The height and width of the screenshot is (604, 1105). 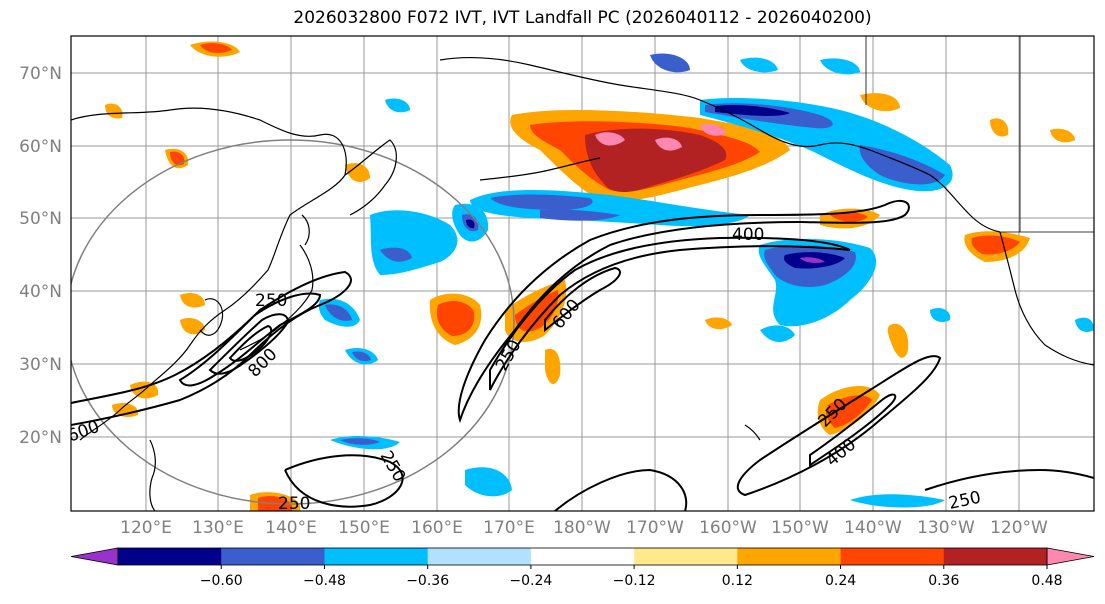 I want to click on lon-label: 180°W, so click(x=582, y=528).